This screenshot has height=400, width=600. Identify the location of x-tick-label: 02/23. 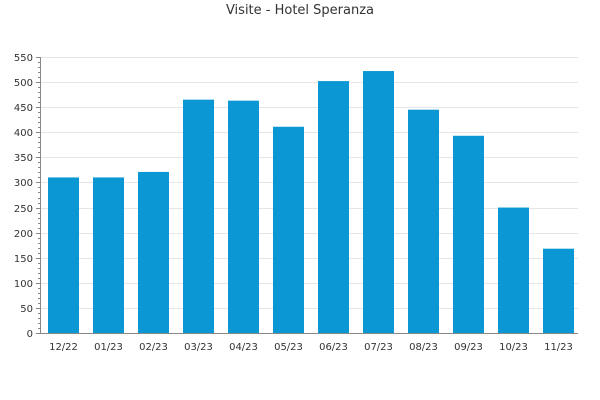
(153, 347).